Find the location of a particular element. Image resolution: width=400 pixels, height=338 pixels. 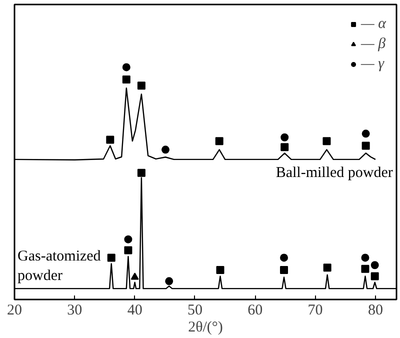

x-axis-title: 2θ/(°) is located at coordinates (205, 328).